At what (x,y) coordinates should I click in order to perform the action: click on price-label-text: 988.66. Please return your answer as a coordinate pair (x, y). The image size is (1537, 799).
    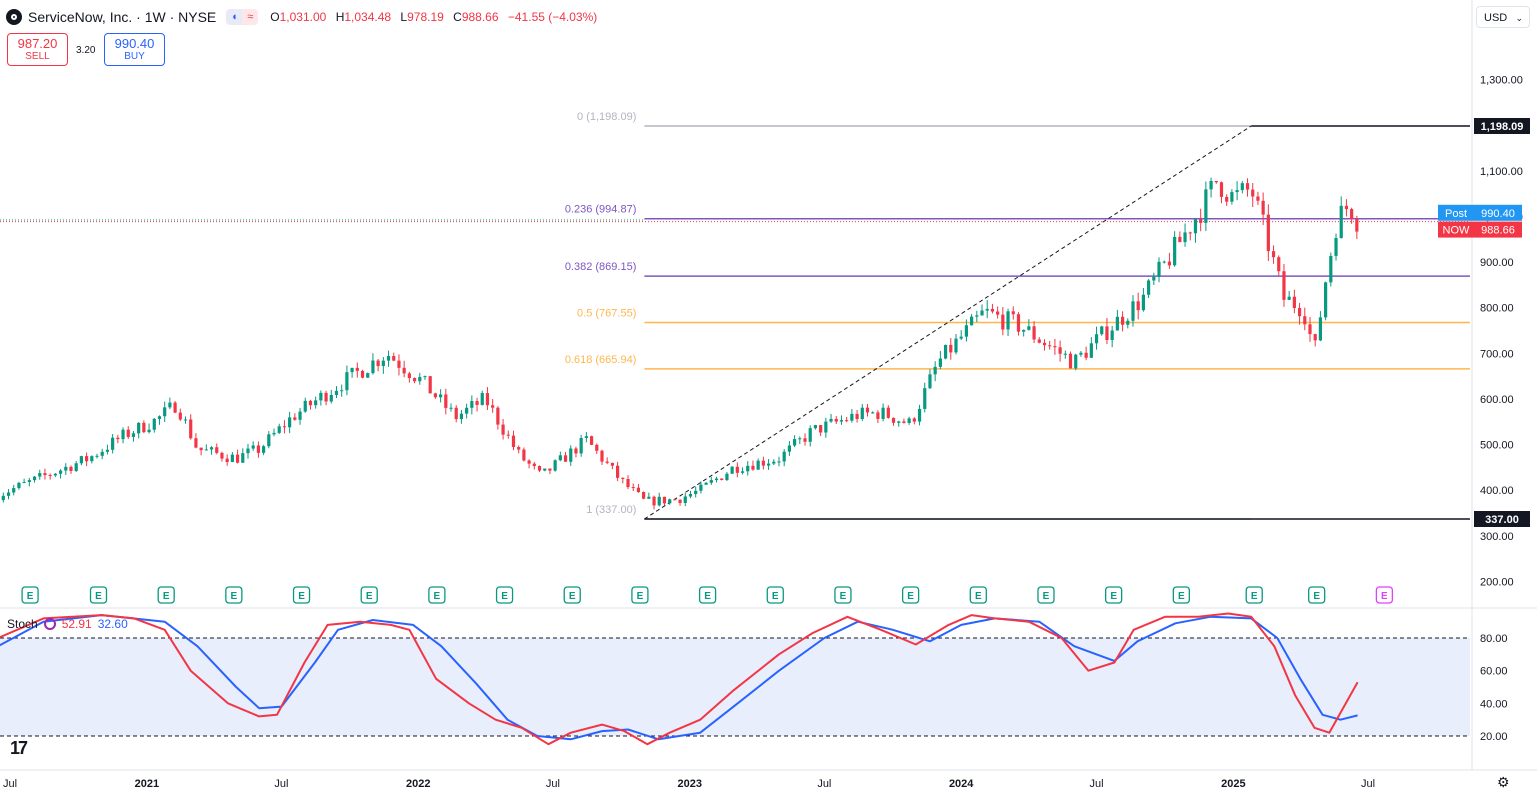
    Looking at the image, I should click on (1498, 231).